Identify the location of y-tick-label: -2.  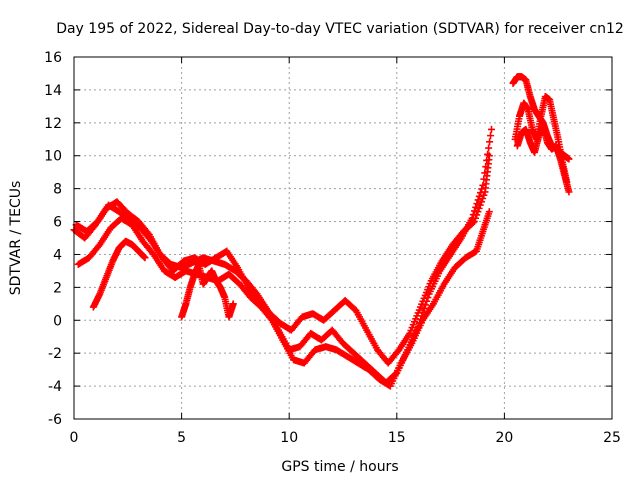
(55, 354).